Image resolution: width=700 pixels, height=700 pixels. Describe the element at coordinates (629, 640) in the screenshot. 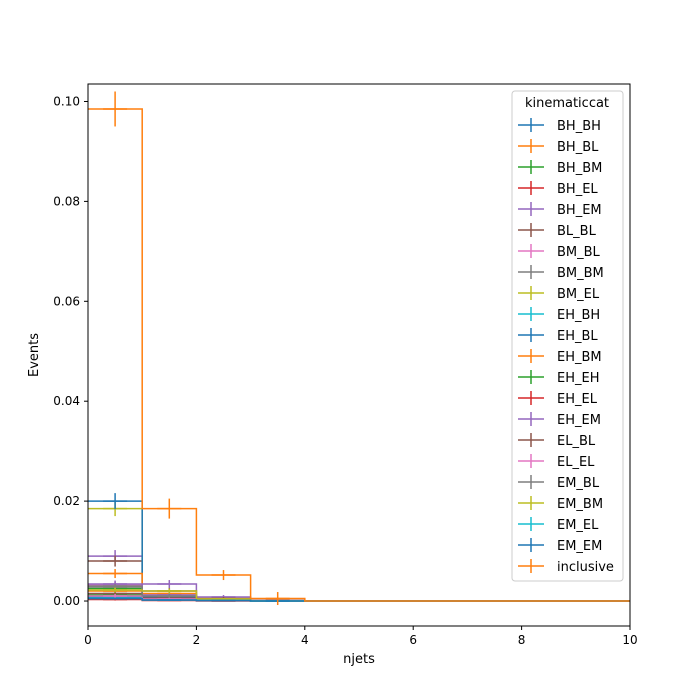

I see `x-tick-label: 10` at that location.